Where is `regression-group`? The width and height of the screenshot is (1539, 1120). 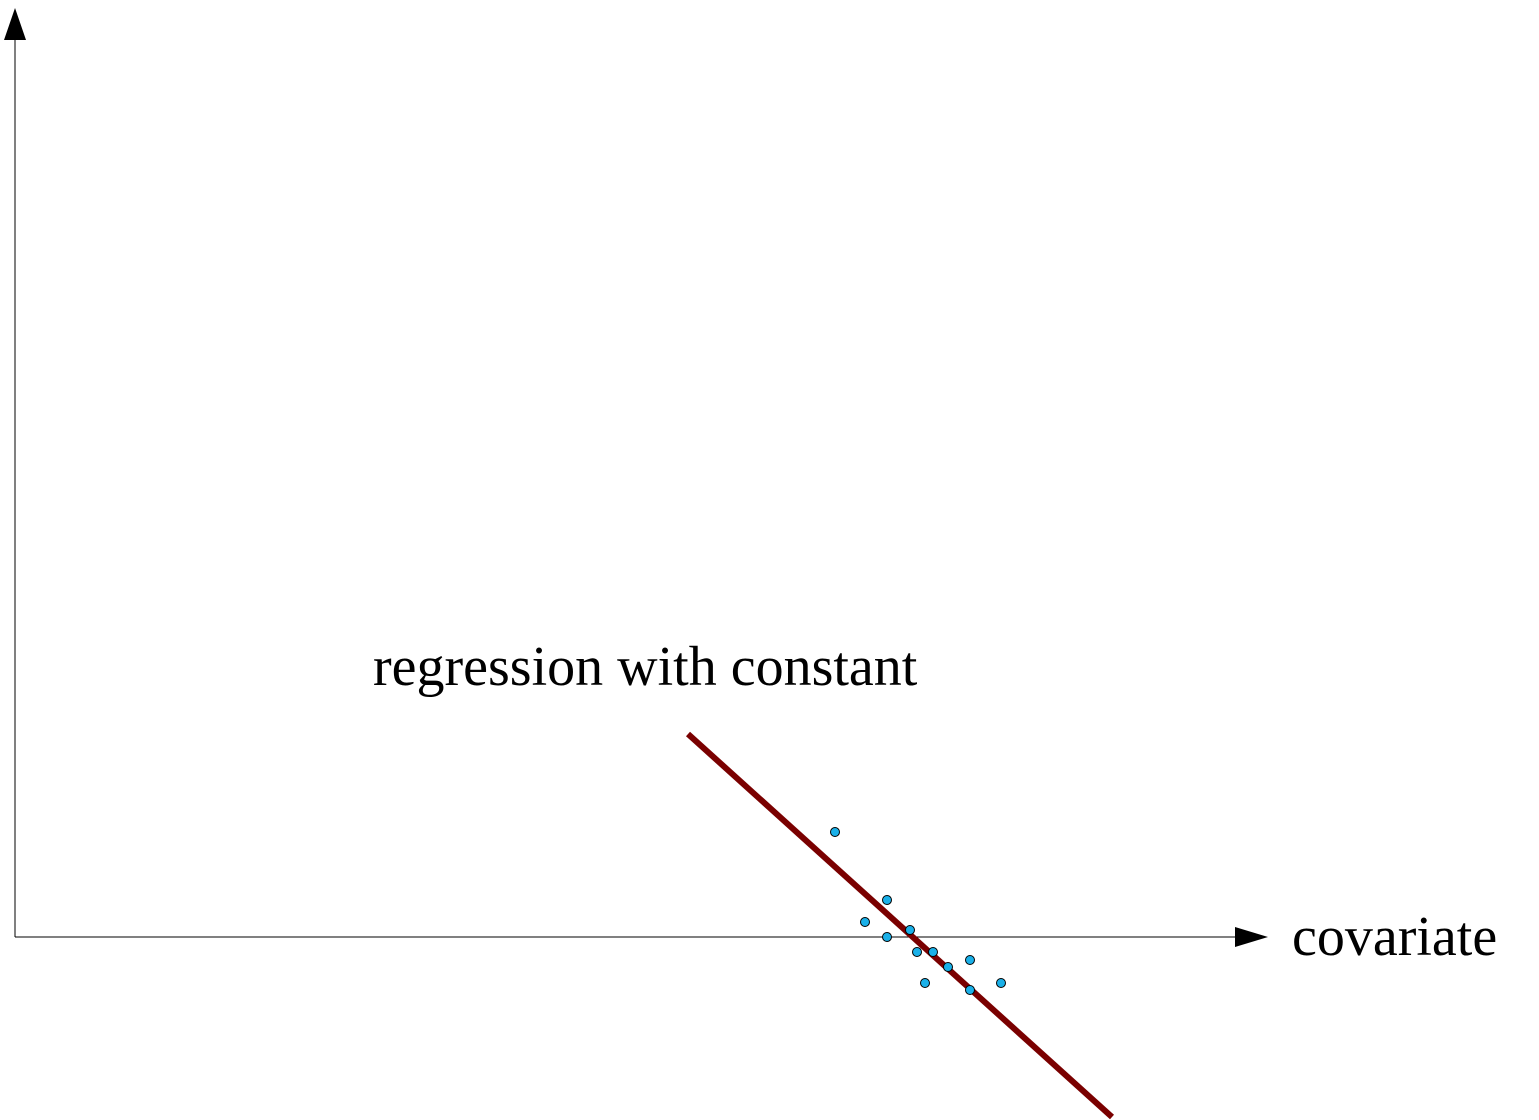
regression-group is located at coordinates (900, 925).